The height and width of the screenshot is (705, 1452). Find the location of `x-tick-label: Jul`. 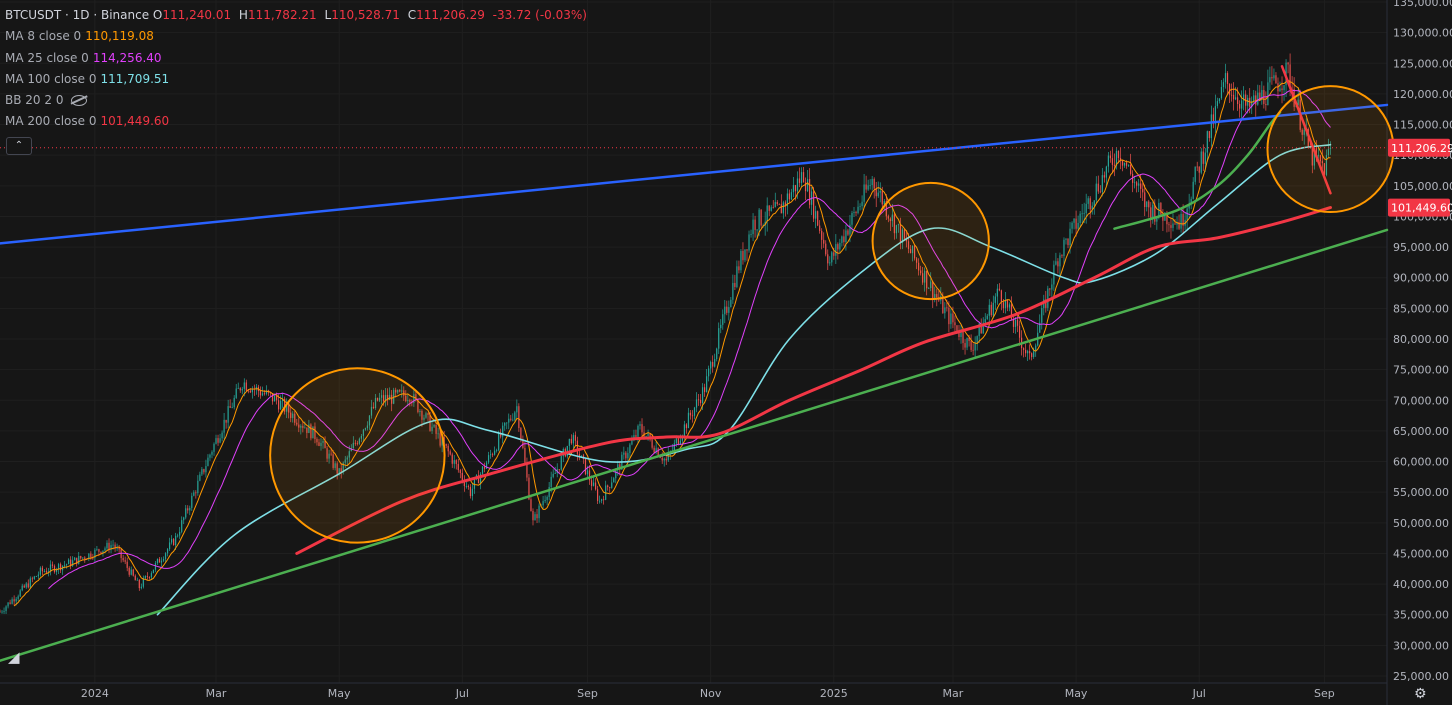

x-tick-label: Jul is located at coordinates (1199, 693).